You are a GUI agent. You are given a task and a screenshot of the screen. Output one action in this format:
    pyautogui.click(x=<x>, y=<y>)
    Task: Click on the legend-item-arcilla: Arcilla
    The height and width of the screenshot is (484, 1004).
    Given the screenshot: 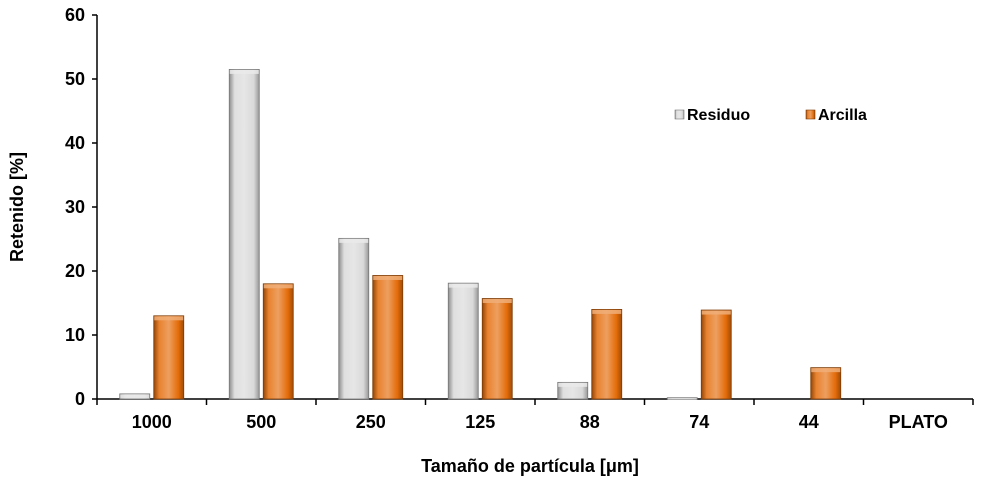 What is the action you would take?
    pyautogui.click(x=836, y=115)
    